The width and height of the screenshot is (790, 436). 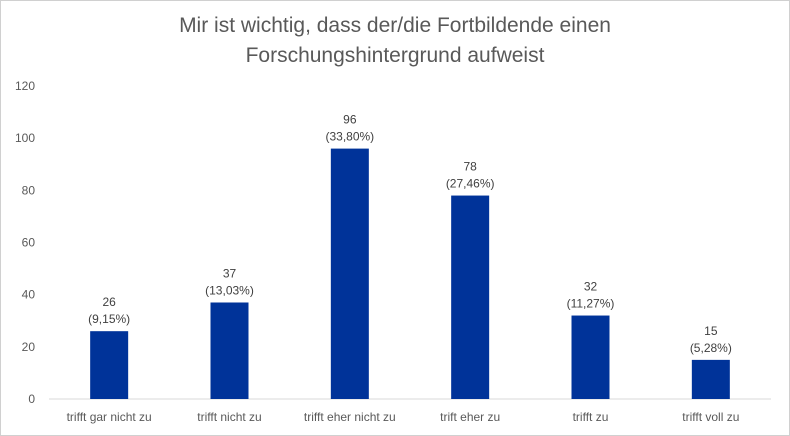 I want to click on x-category-label: trifft gar nicht zu, so click(x=109, y=417).